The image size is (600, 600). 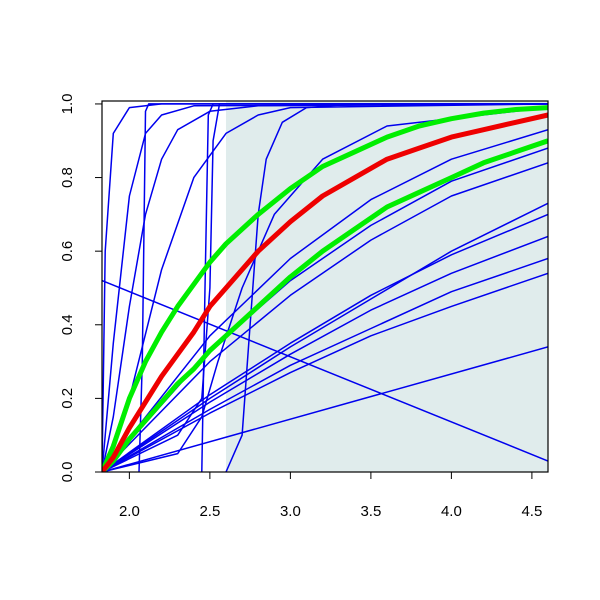 I want to click on x-tick-label: 4.0, so click(x=451, y=511).